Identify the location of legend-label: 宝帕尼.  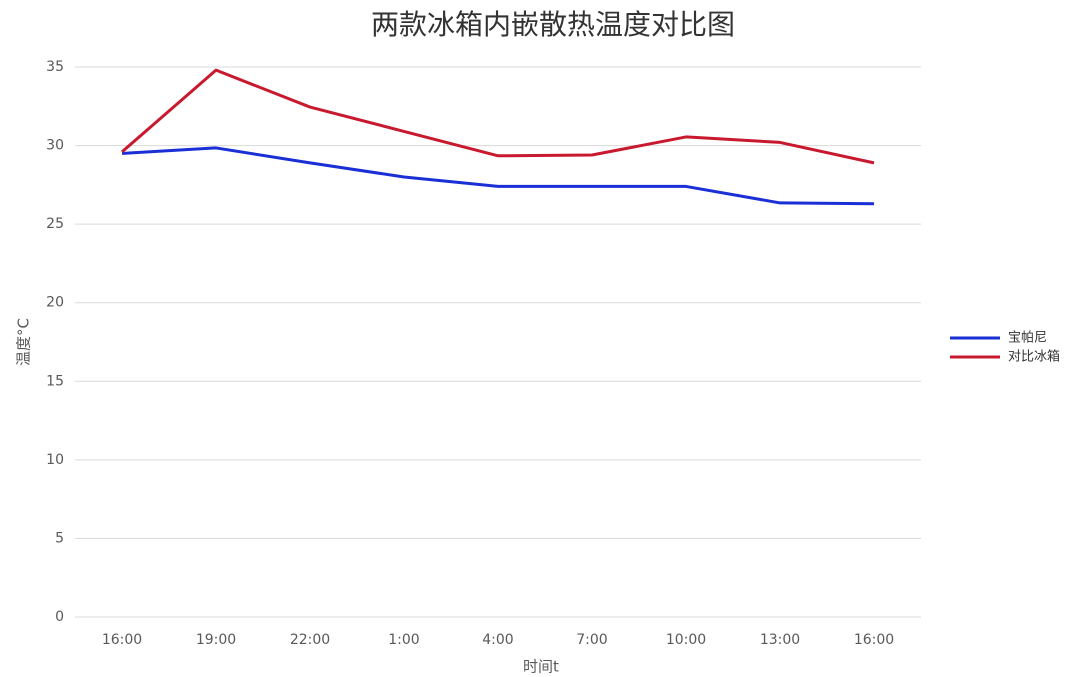
(1027, 338).